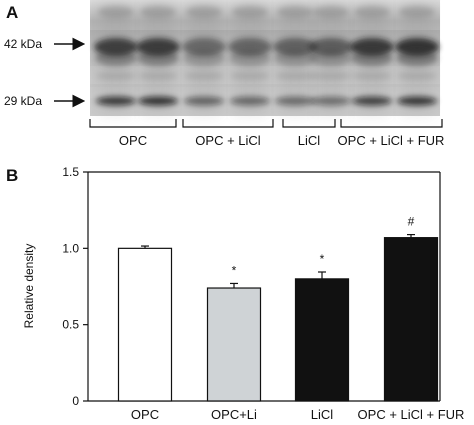 Image resolution: width=474 pixels, height=425 pixels. What do you see at coordinates (70, 248) in the screenshot?
I see `y-tick-label: 1.0` at bounding box center [70, 248].